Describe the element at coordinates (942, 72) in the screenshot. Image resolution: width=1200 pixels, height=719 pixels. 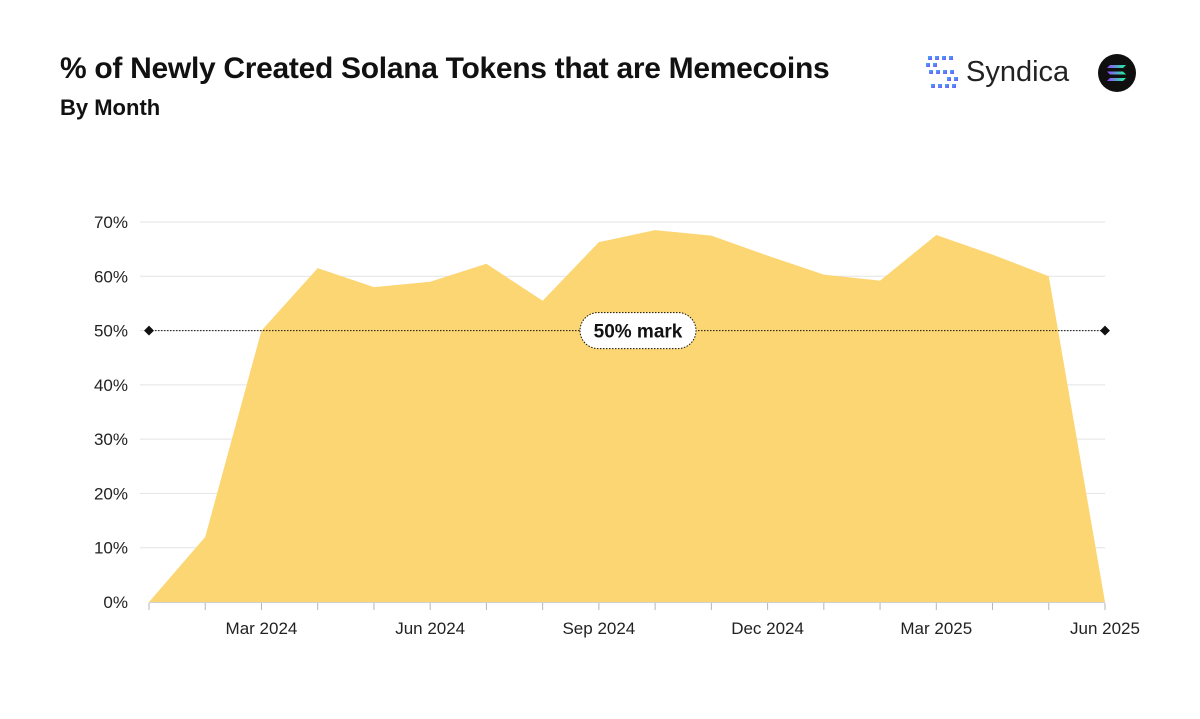
I see `syndica-logo-icon` at that location.